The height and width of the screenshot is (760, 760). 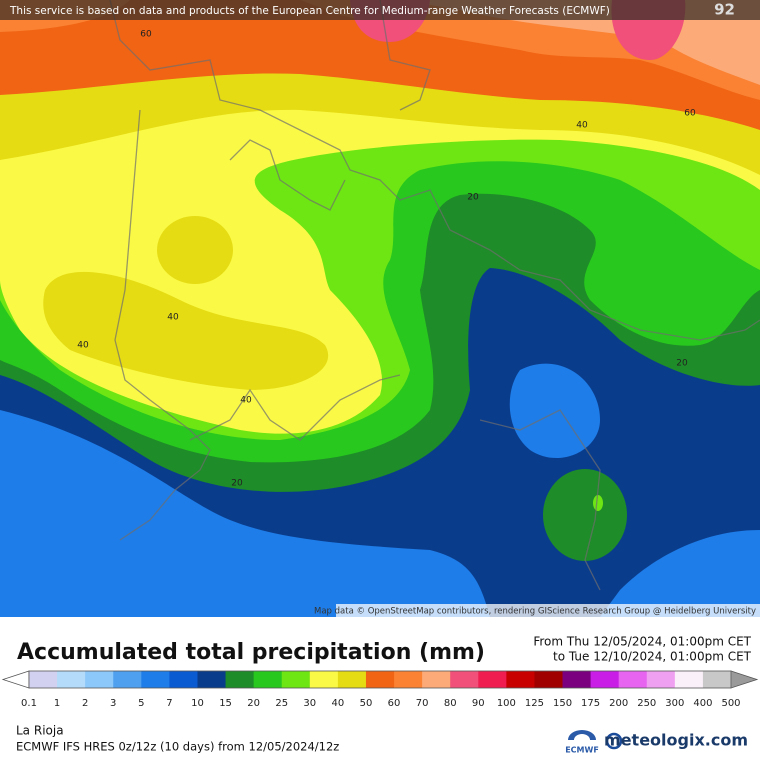 I want to click on legend-level: 150, so click(x=562, y=703).